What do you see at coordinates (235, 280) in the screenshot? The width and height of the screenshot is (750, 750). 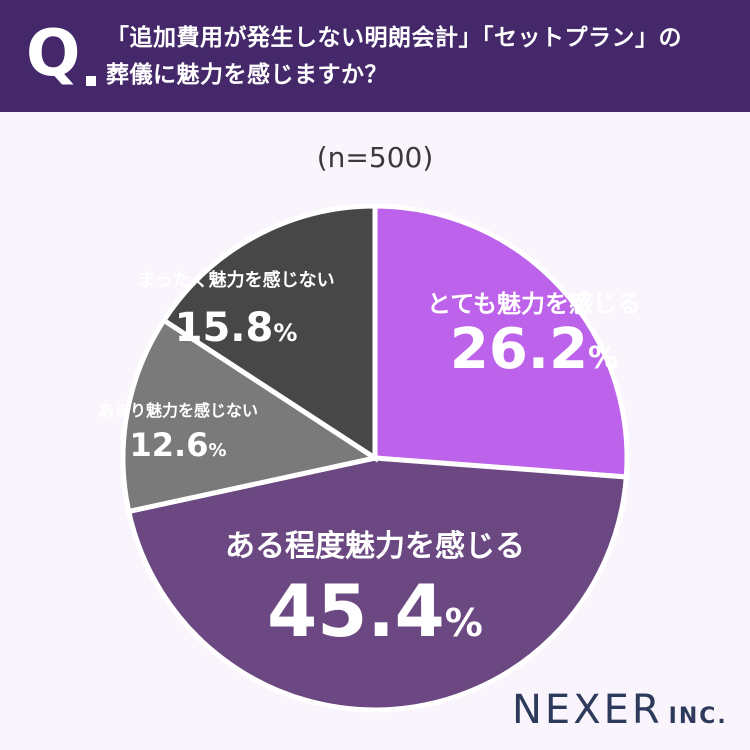 I see `slice-category-label: まったく魅力を感じない` at bounding box center [235, 280].